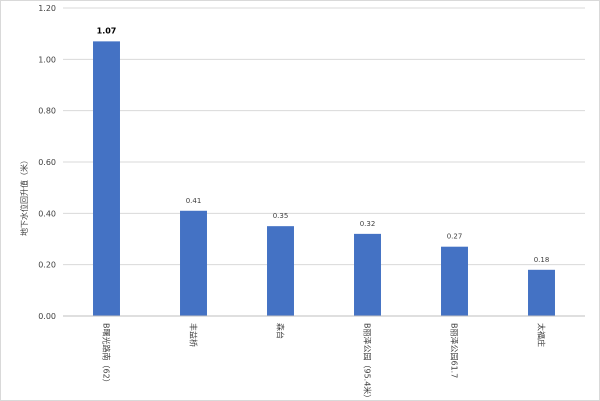 This screenshot has width=600, height=401. What do you see at coordinates (194, 201) in the screenshot?
I see `data-label: 0.41` at bounding box center [194, 201].